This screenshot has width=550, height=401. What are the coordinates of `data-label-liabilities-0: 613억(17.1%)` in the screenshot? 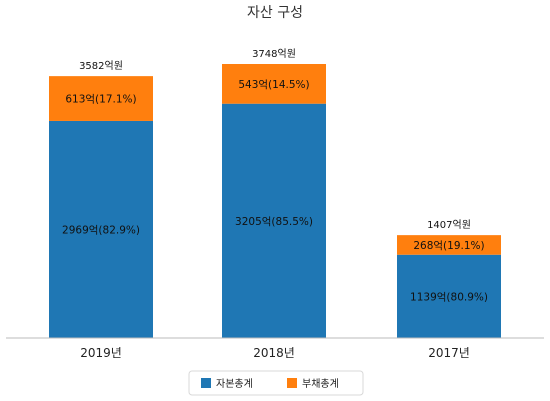 It's located at (100, 100).